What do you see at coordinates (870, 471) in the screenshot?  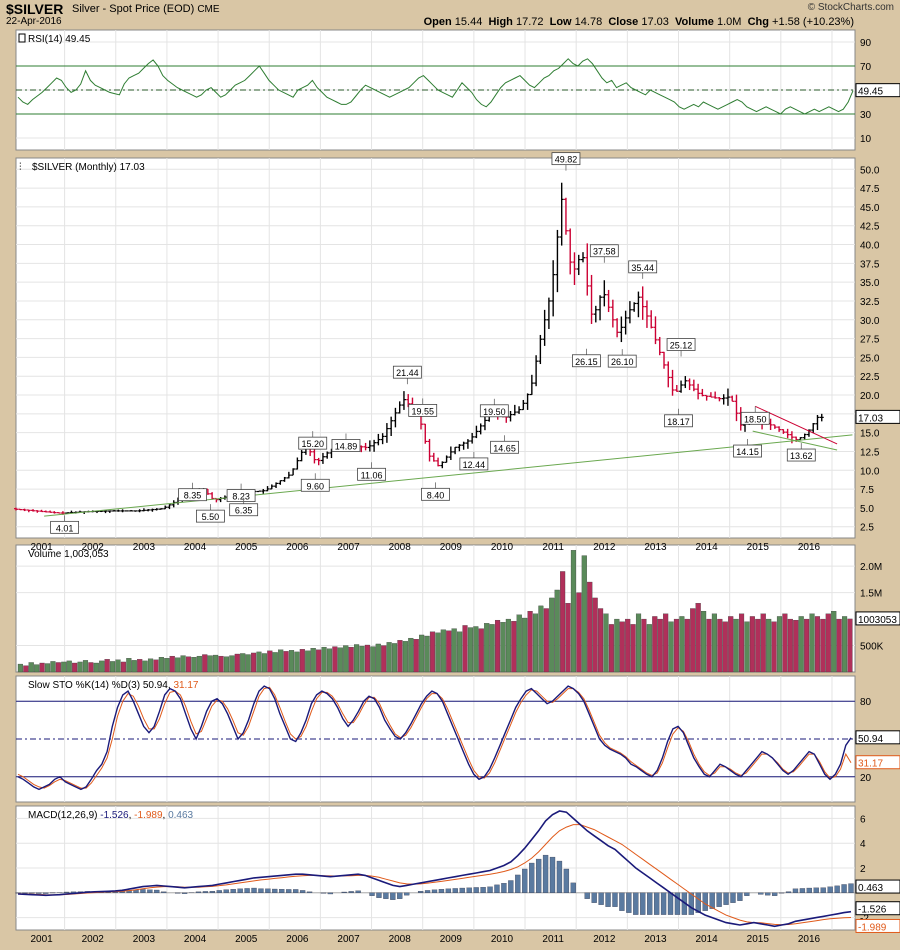 I see `price-y-tick: 10.0` at bounding box center [870, 471].